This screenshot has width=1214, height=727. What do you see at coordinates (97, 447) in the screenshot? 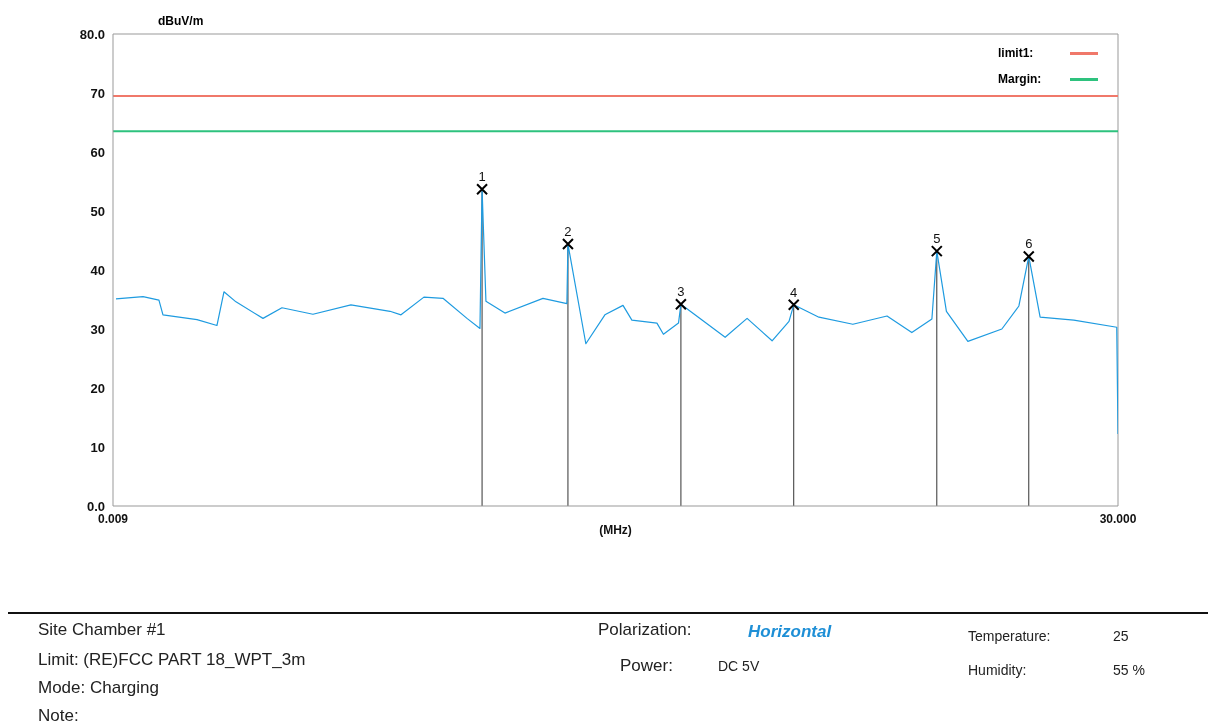
I see `y-tick-label: 10` at bounding box center [97, 447].